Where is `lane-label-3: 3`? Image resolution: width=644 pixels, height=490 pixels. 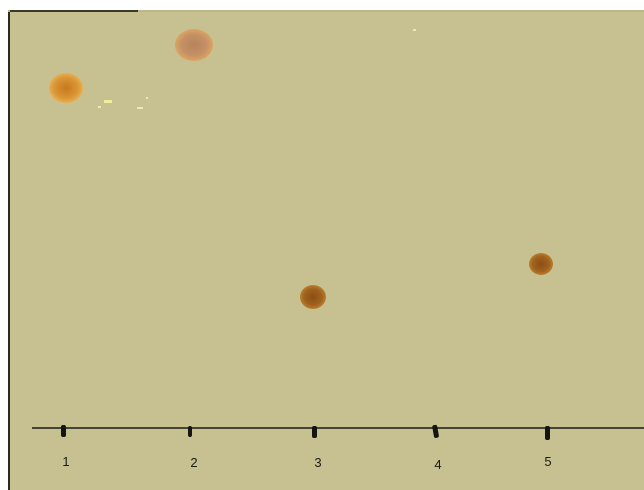
lane-label-3: 3 is located at coordinates (318, 462).